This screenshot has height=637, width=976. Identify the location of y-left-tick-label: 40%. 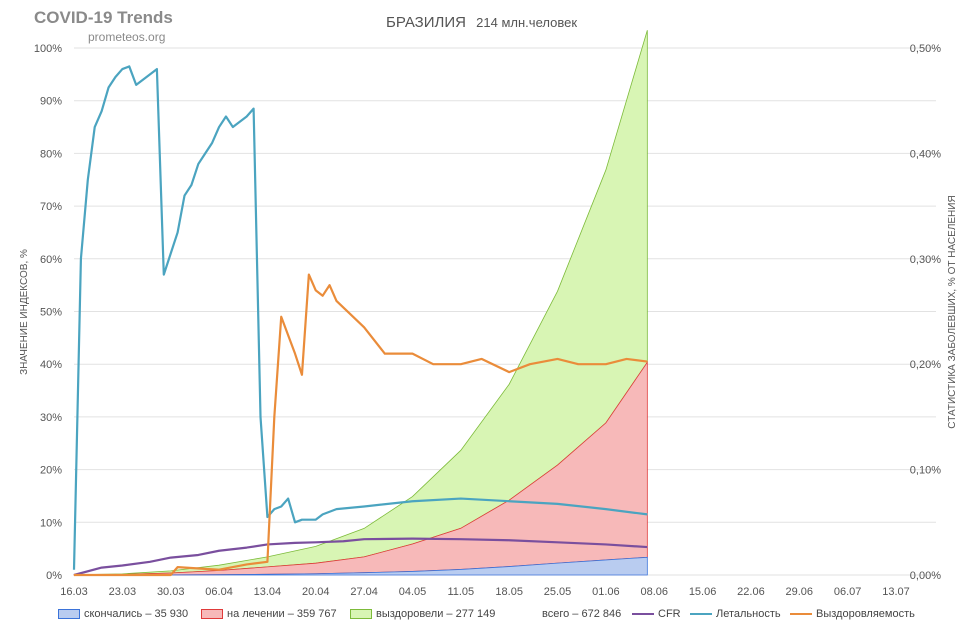
(51, 365).